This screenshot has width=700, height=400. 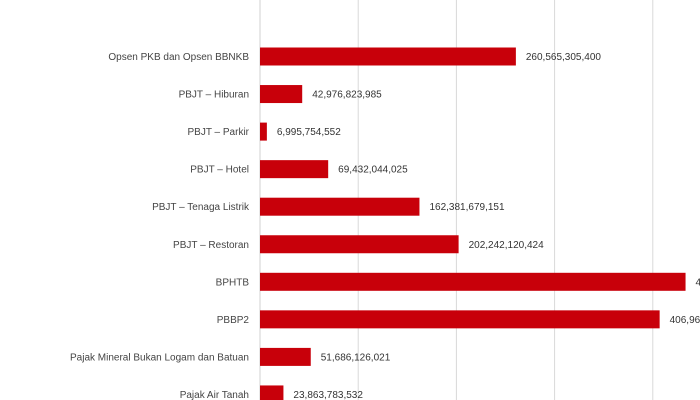 What do you see at coordinates (373, 170) in the screenshot?
I see `data-label: 69,432,044,025` at bounding box center [373, 170].